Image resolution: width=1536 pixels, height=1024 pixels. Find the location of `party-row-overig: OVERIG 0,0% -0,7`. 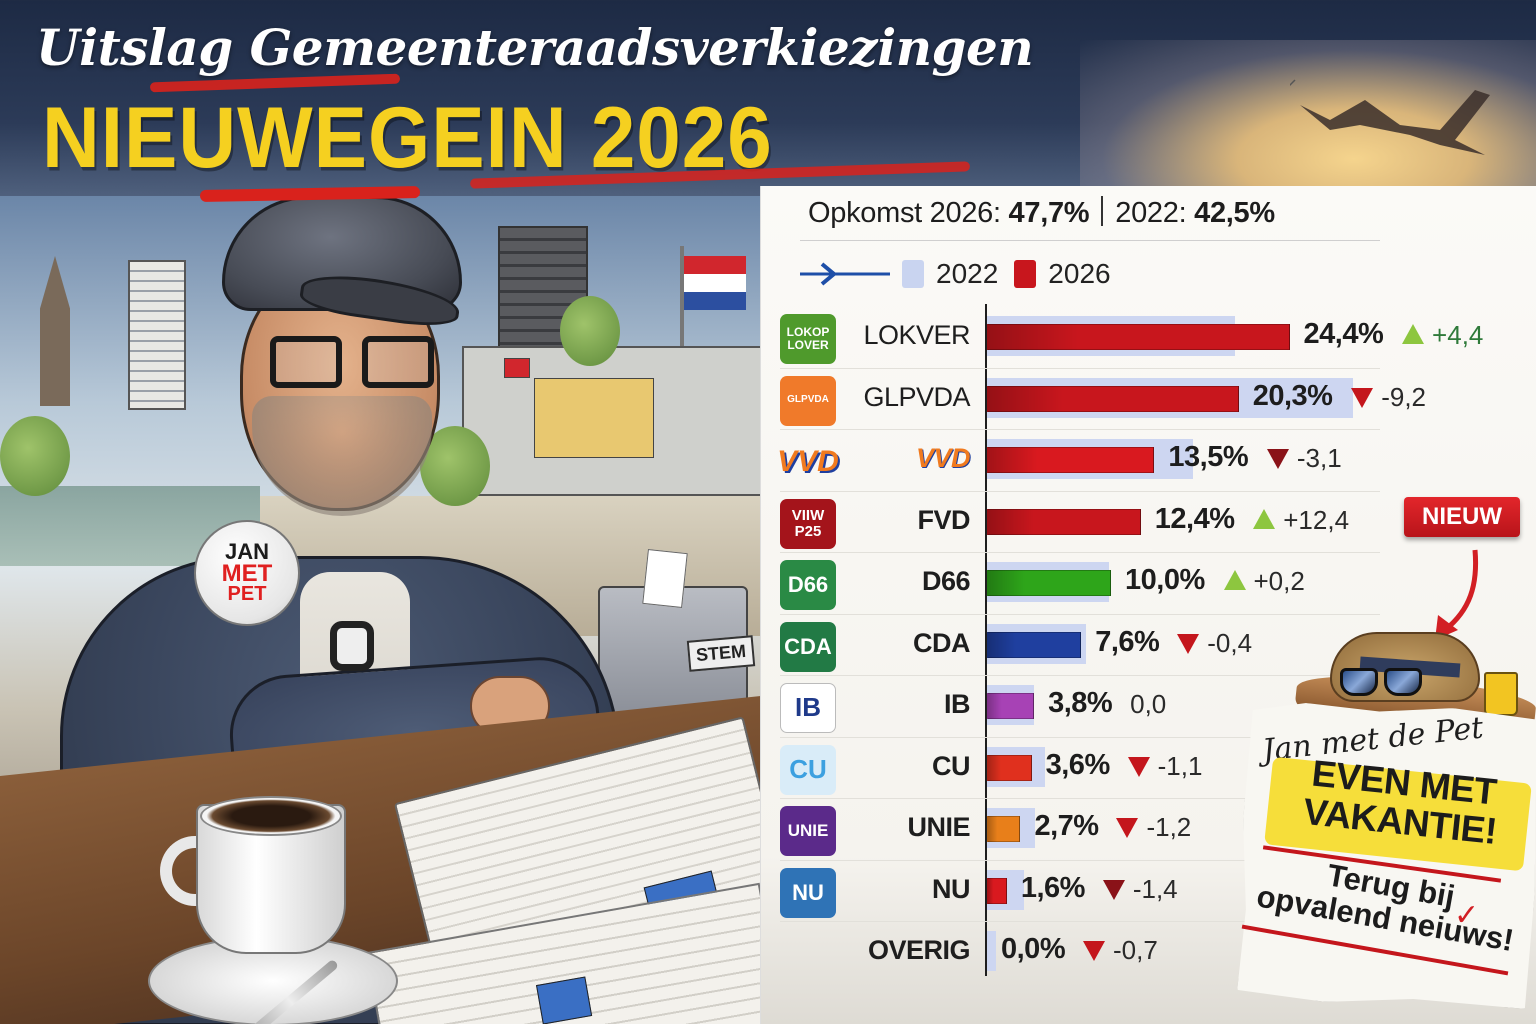

party-row-overig: OVERIG 0,0% -0,7 is located at coordinates (1096, 952).